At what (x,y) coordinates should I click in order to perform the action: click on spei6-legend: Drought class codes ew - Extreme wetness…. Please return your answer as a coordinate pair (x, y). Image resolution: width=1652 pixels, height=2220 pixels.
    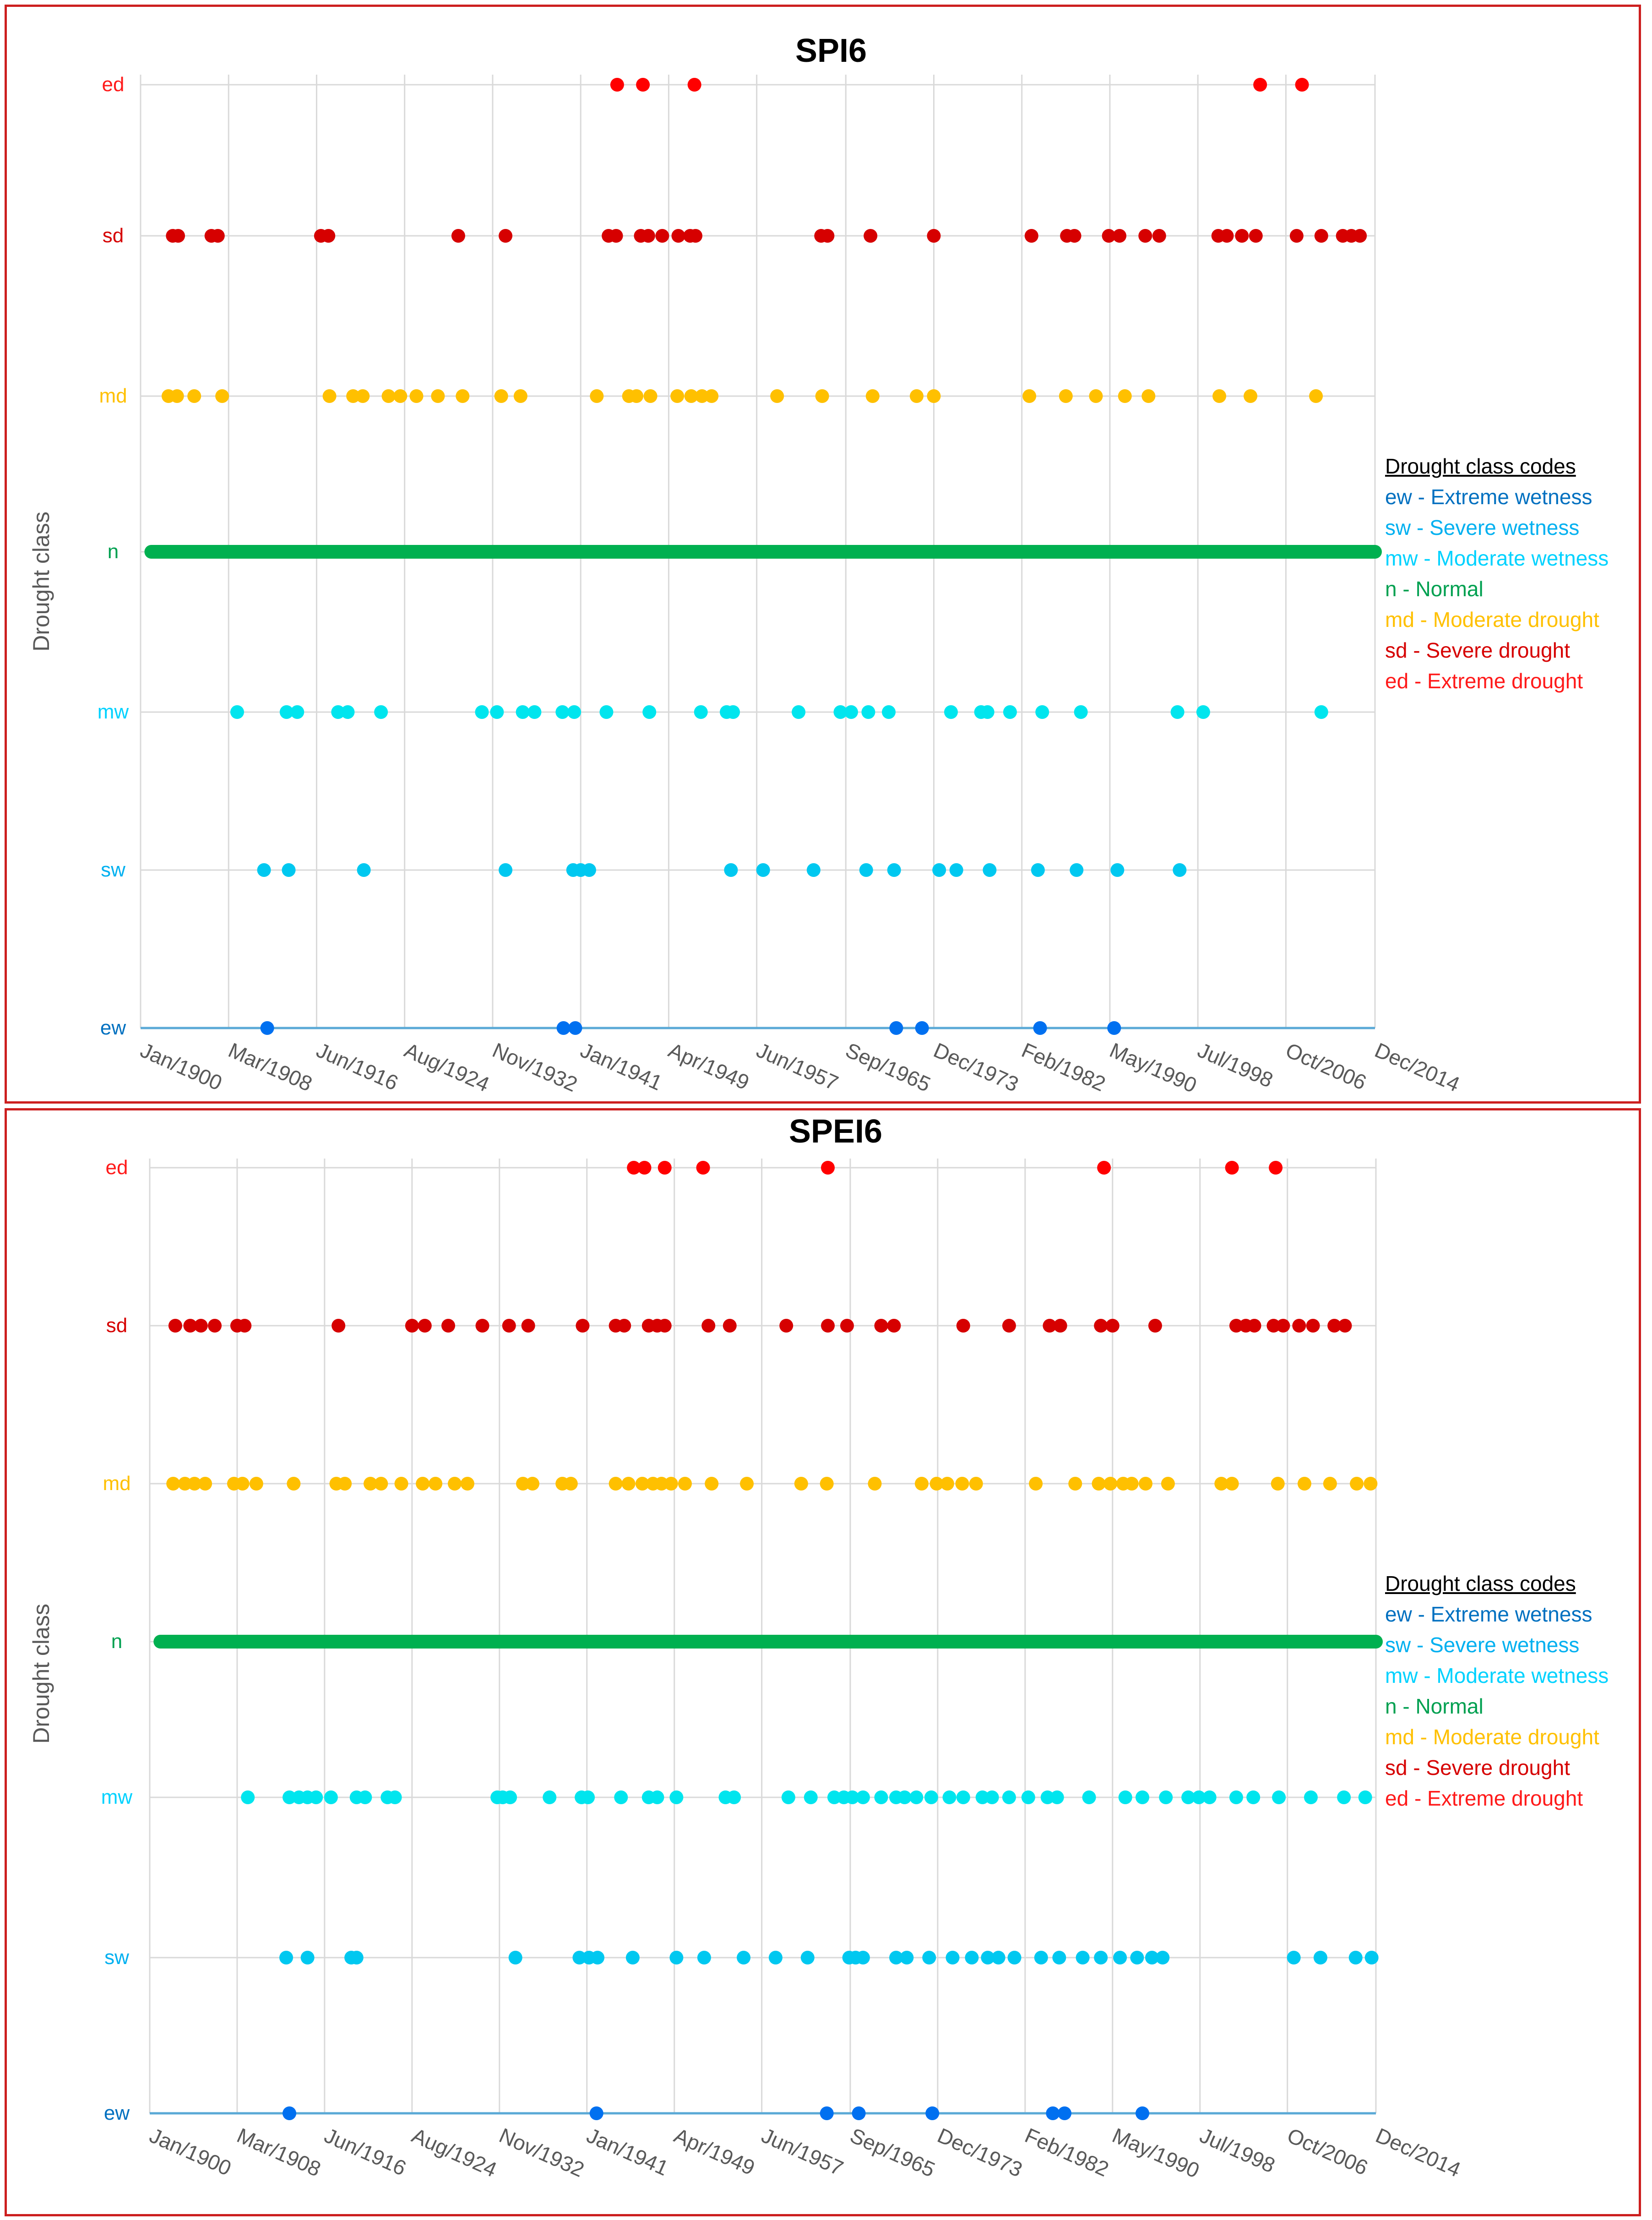
    Looking at the image, I should click on (1497, 1691).